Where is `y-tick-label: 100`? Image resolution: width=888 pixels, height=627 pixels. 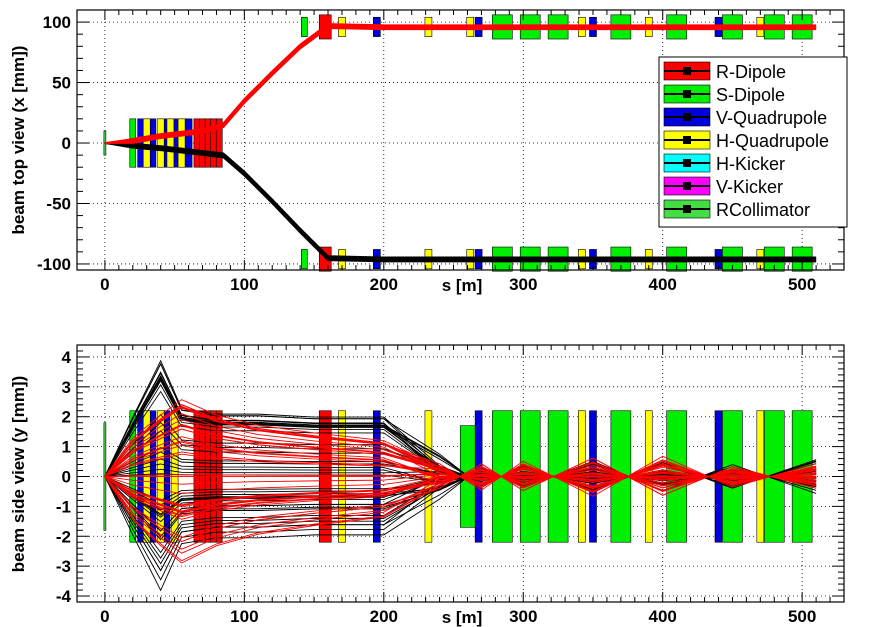 y-tick-label: 100 is located at coordinates (57, 22).